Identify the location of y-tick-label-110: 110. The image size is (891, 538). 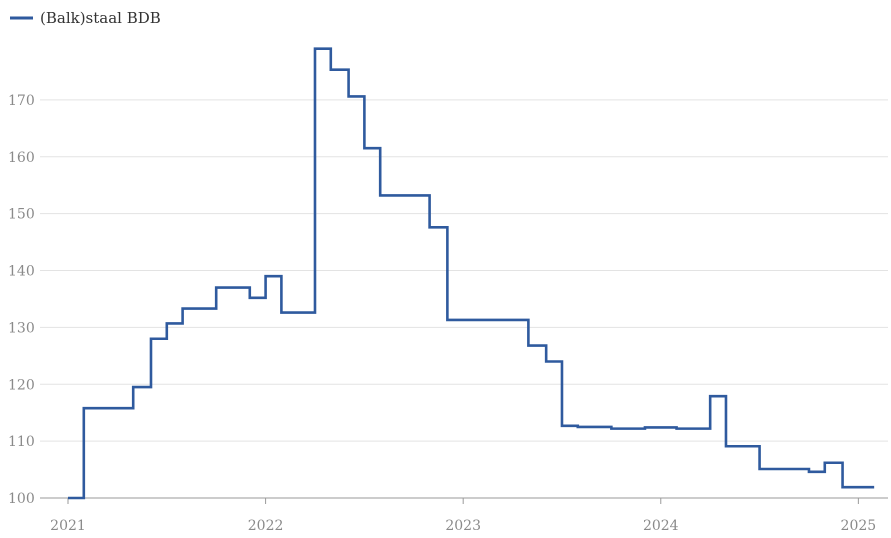
(21, 442).